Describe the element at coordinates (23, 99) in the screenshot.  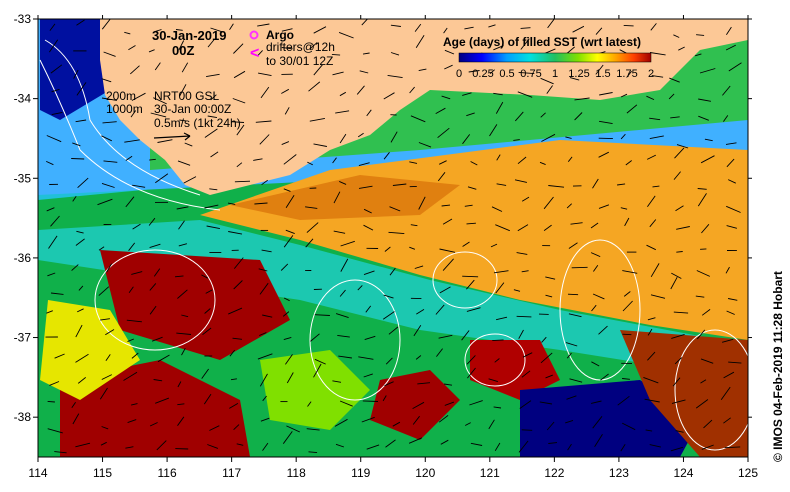
I see `y-tick-label: -34` at that location.